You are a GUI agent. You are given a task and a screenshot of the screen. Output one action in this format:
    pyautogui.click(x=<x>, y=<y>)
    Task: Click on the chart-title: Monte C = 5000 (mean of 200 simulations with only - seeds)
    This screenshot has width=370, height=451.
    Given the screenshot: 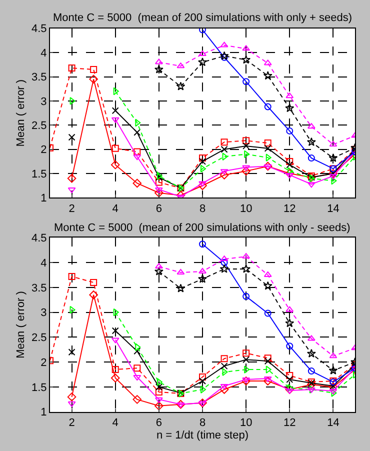 What is the action you would take?
    pyautogui.click(x=202, y=228)
    